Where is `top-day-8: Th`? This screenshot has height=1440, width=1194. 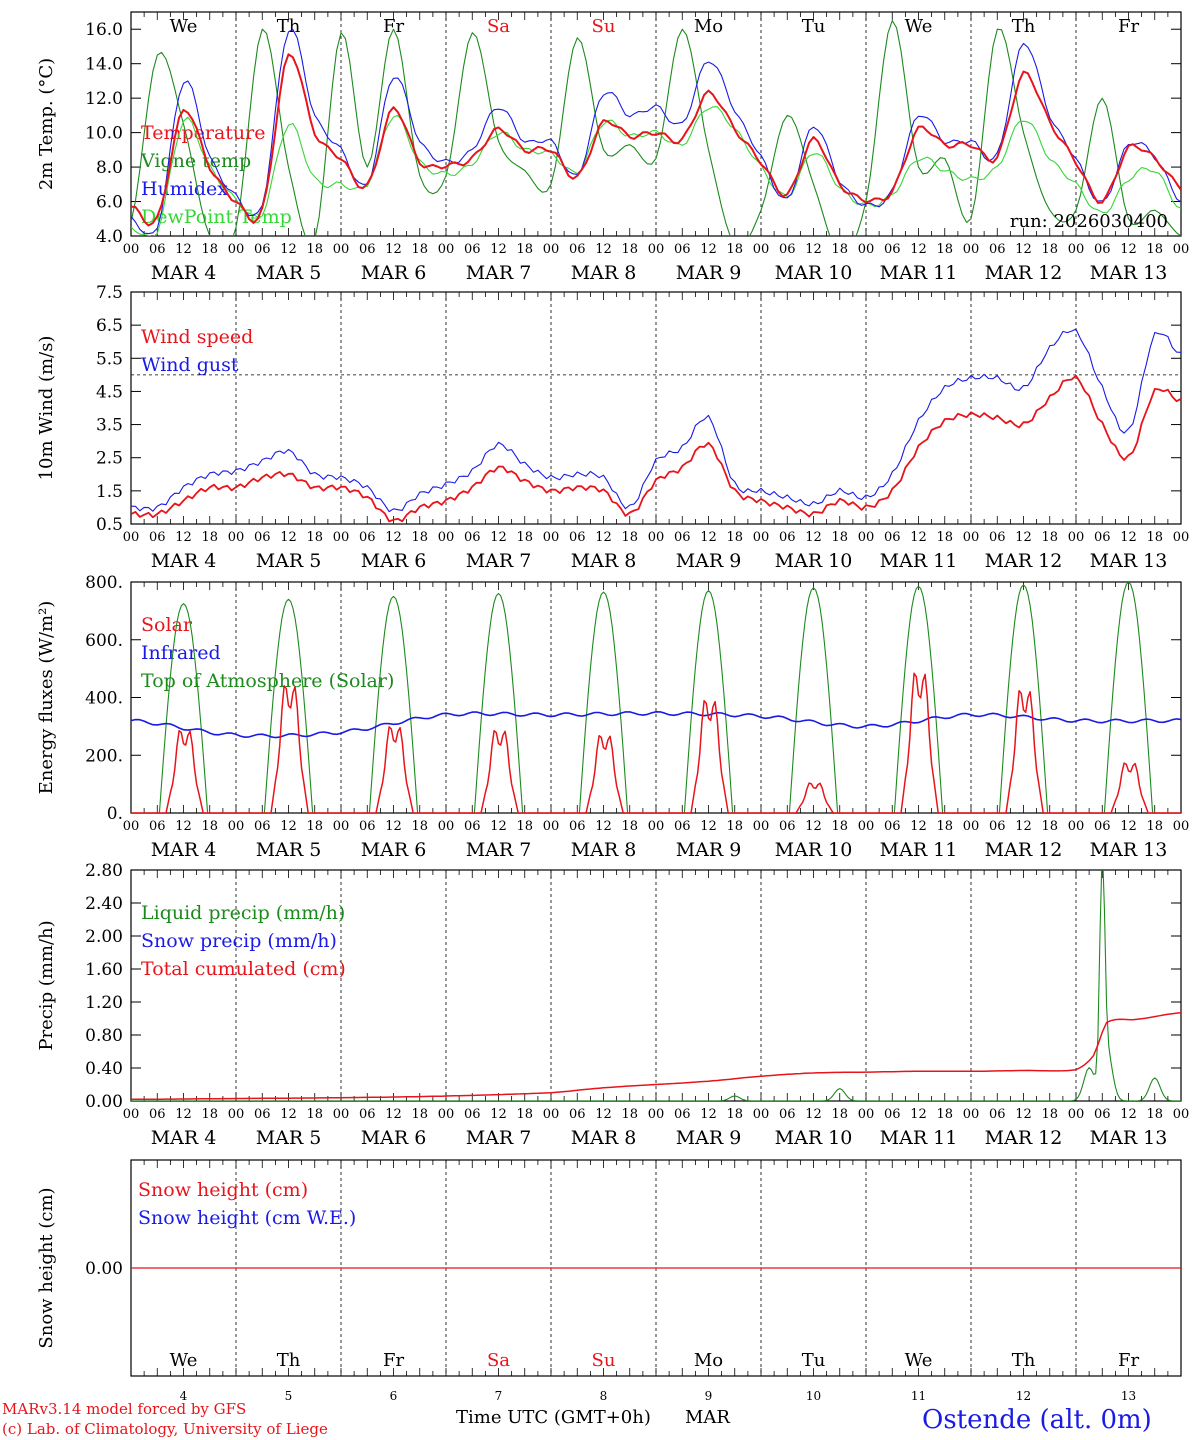 top-day-8: Th is located at coordinates (1024, 26).